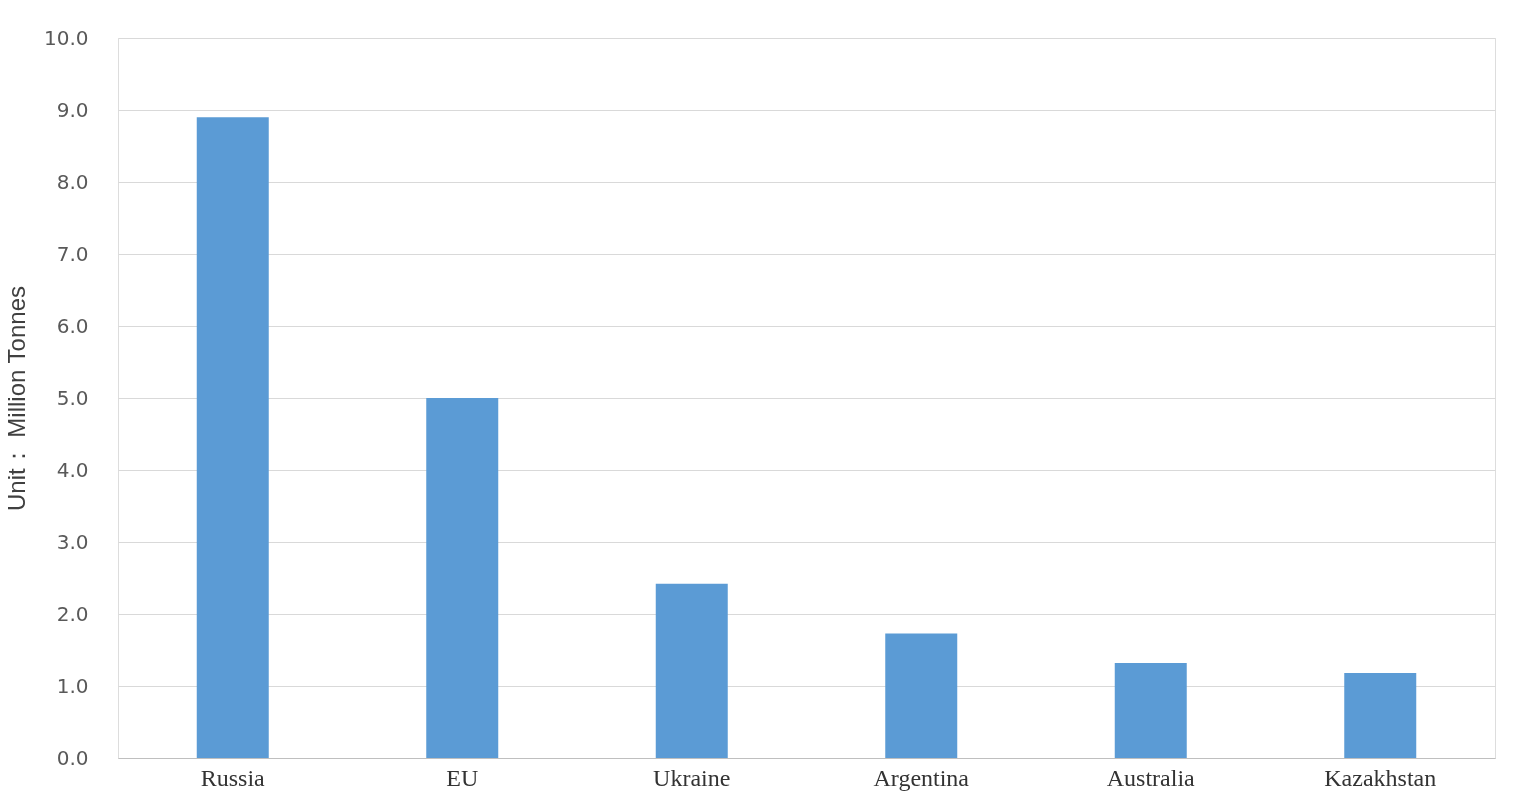 The width and height of the screenshot is (1527, 810). Describe the element at coordinates (692, 777) in the screenshot. I see `x-tick-label: Ukraine` at that location.